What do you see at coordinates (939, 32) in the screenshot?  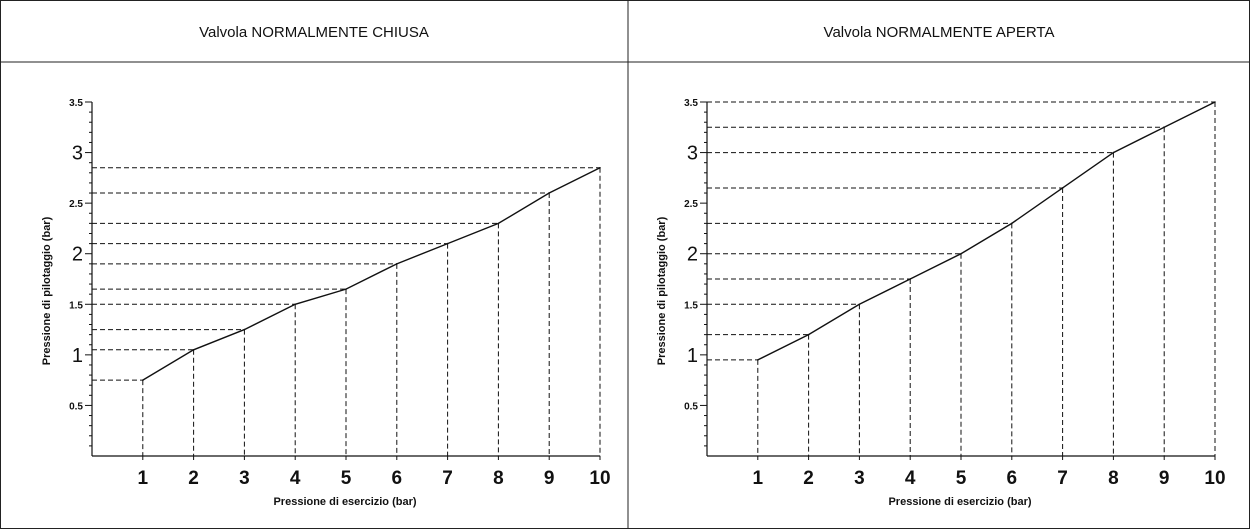 I see `chart-title-right: Valvola NORMALMENTE APERTA` at bounding box center [939, 32].